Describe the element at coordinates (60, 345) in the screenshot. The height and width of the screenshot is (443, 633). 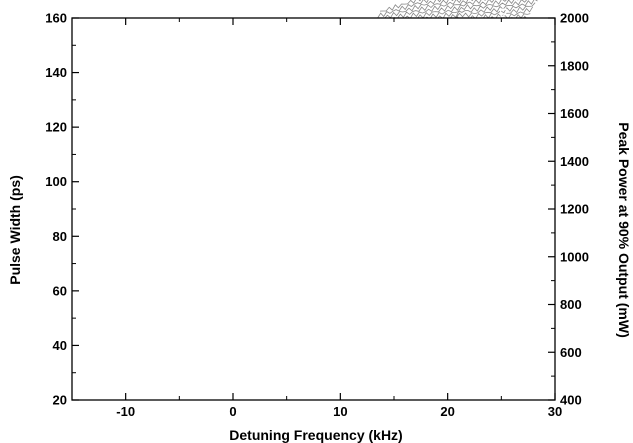
I see `y-tick-label-left: 40` at that location.